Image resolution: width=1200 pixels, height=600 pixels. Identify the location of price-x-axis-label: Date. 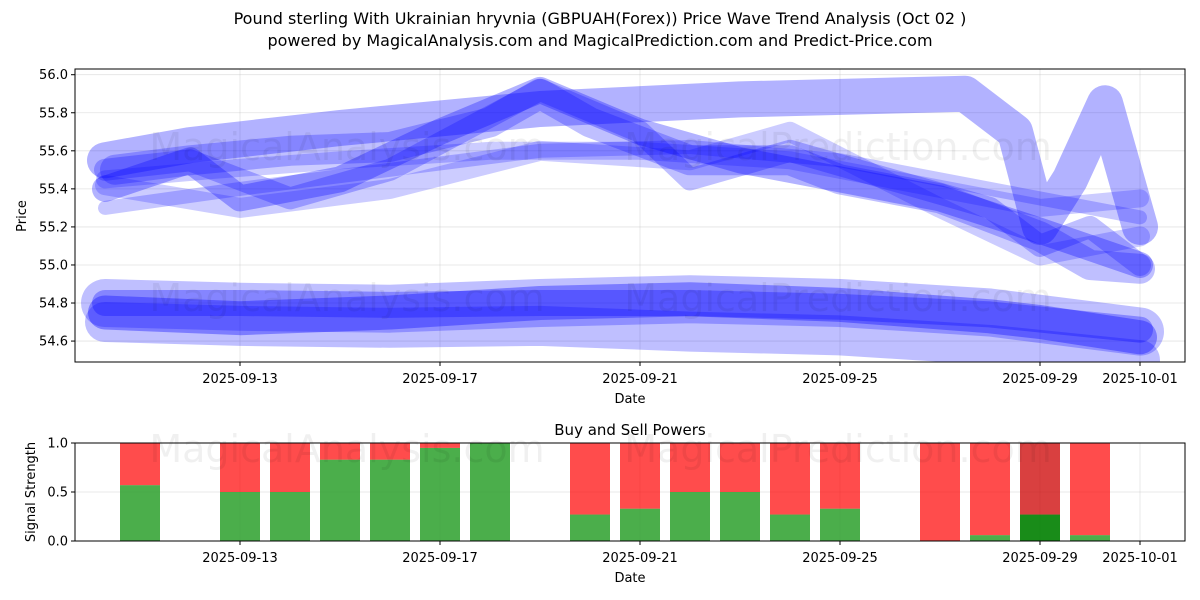
(629, 399).